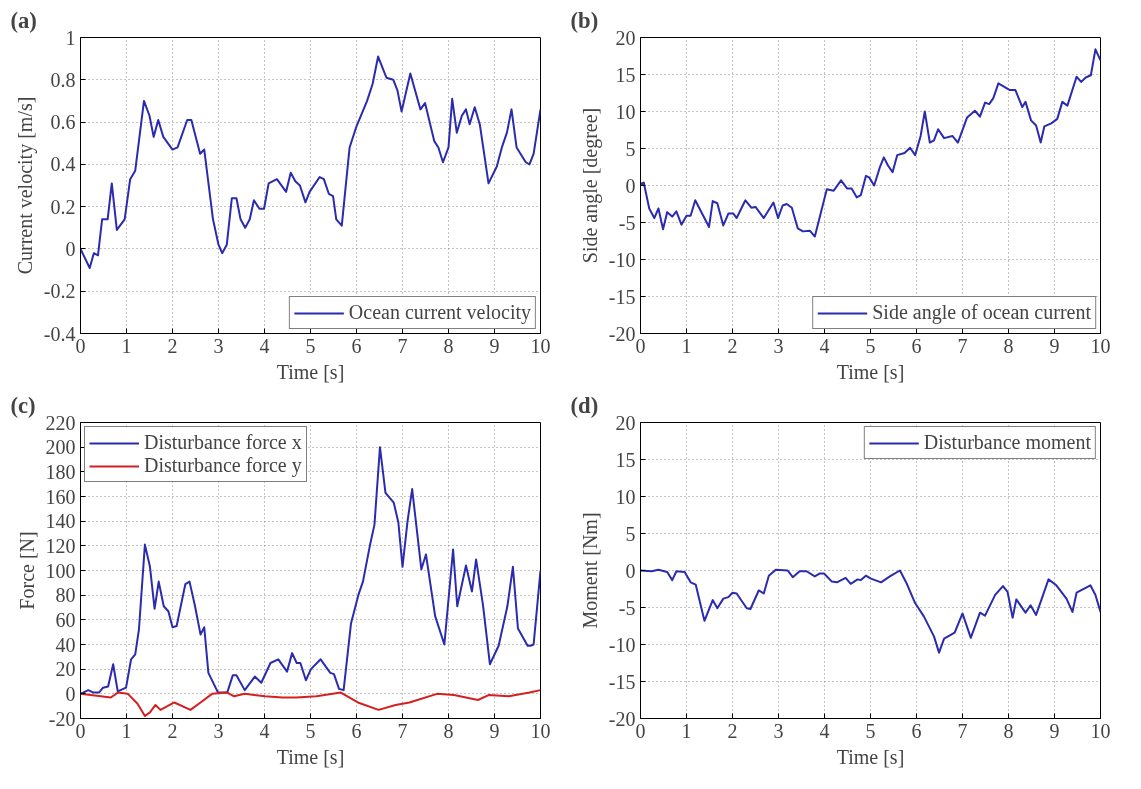 Image resolution: width=1141 pixels, height=789 pixels. What do you see at coordinates (223, 442) in the screenshot?
I see `legend-label: Disturbance force x` at bounding box center [223, 442].